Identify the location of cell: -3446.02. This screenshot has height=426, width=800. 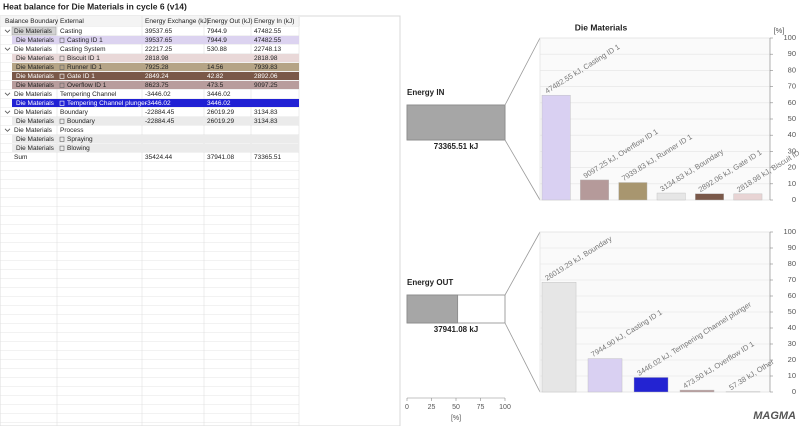
(158, 103).